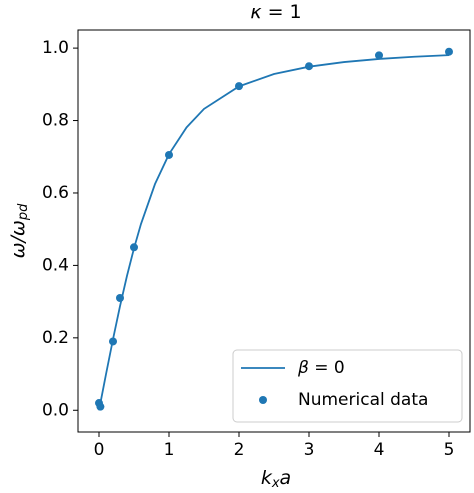 Image resolution: width=474 pixels, height=493 pixels. I want to click on legend-label: β = 0, so click(321, 368).